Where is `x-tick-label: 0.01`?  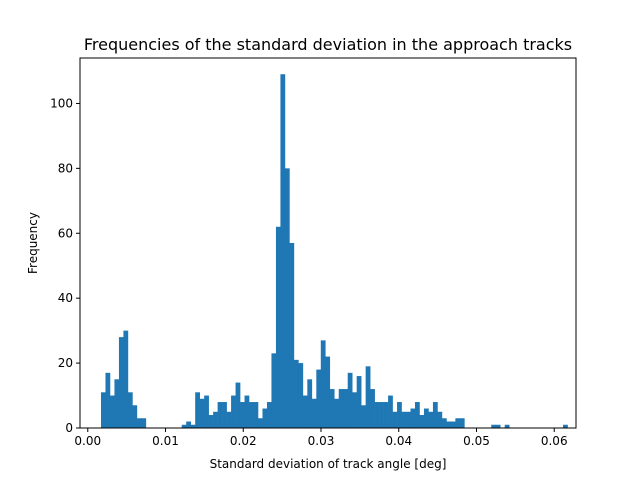 x-tick-label: 0.01 is located at coordinates (165, 441).